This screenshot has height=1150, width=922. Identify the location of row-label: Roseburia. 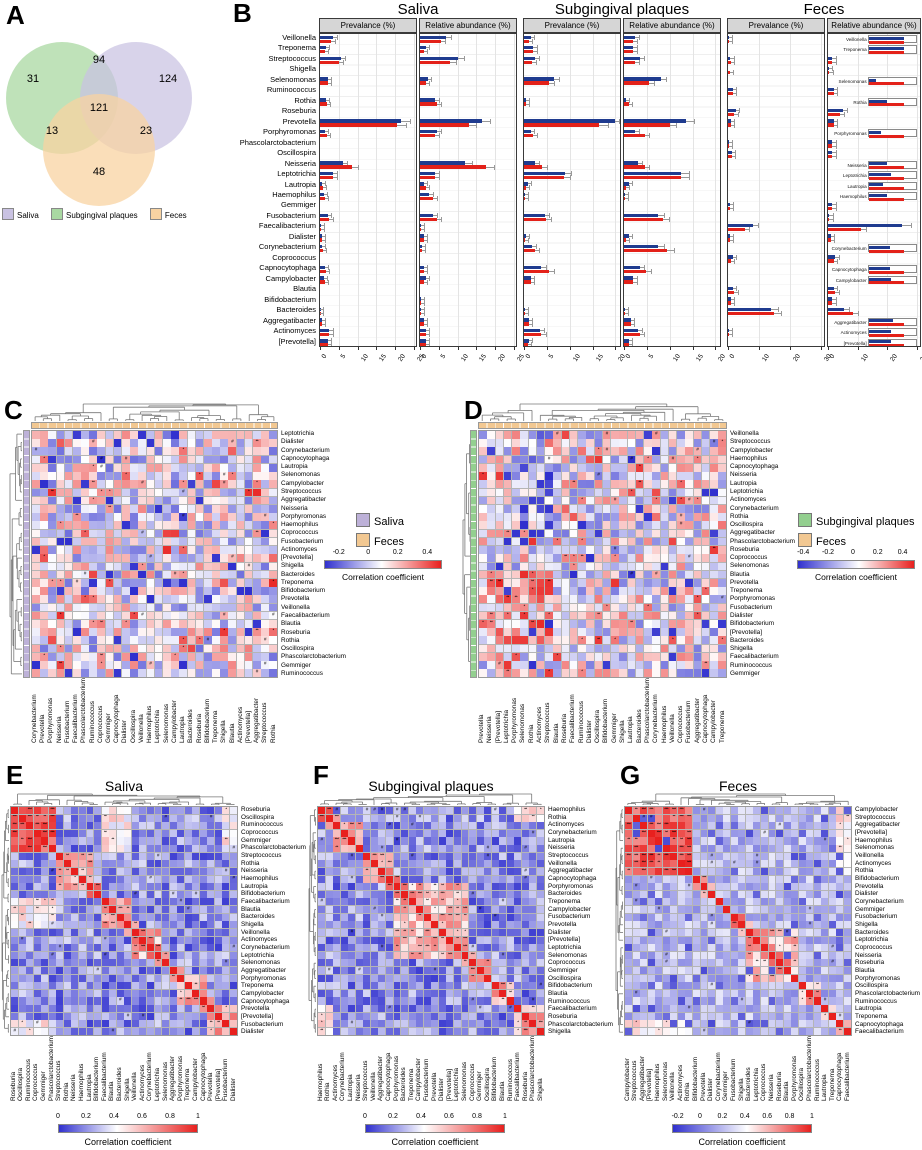
(563, 1016).